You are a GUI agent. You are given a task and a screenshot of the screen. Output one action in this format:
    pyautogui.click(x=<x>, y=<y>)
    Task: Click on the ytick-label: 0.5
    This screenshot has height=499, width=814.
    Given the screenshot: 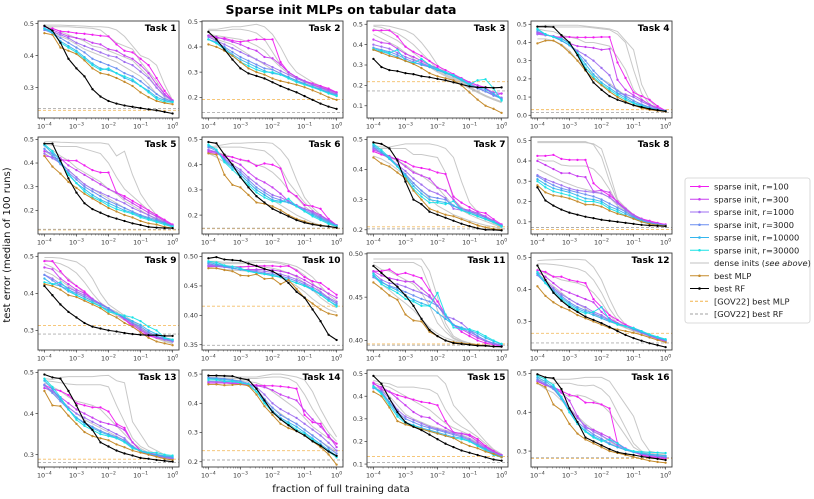 What is the action you would take?
    pyautogui.click(x=358, y=24)
    